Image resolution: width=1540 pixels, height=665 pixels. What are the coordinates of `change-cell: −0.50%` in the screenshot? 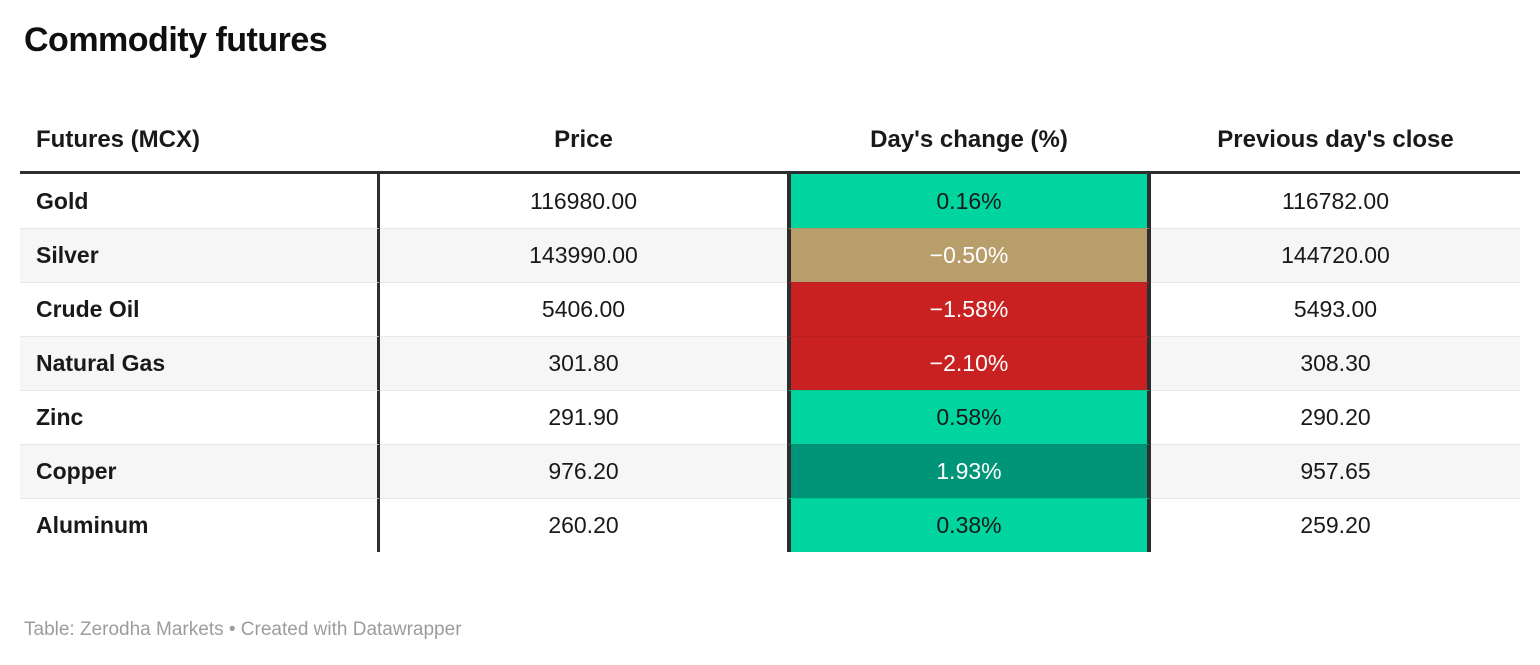 It's located at (969, 255).